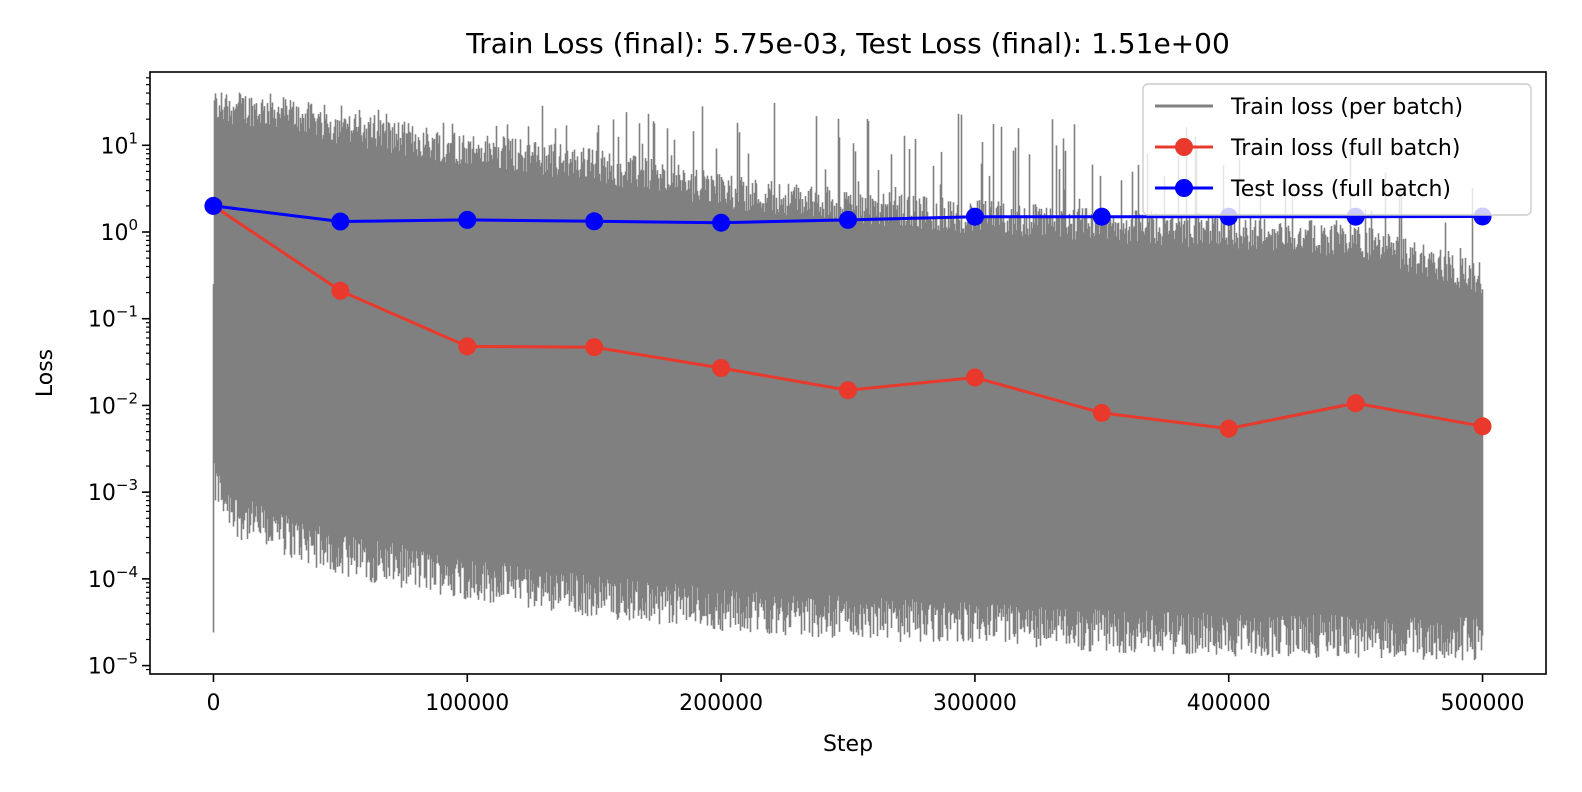 The image size is (1582, 792). I want to click on x-tick-label: 300000, so click(975, 703).